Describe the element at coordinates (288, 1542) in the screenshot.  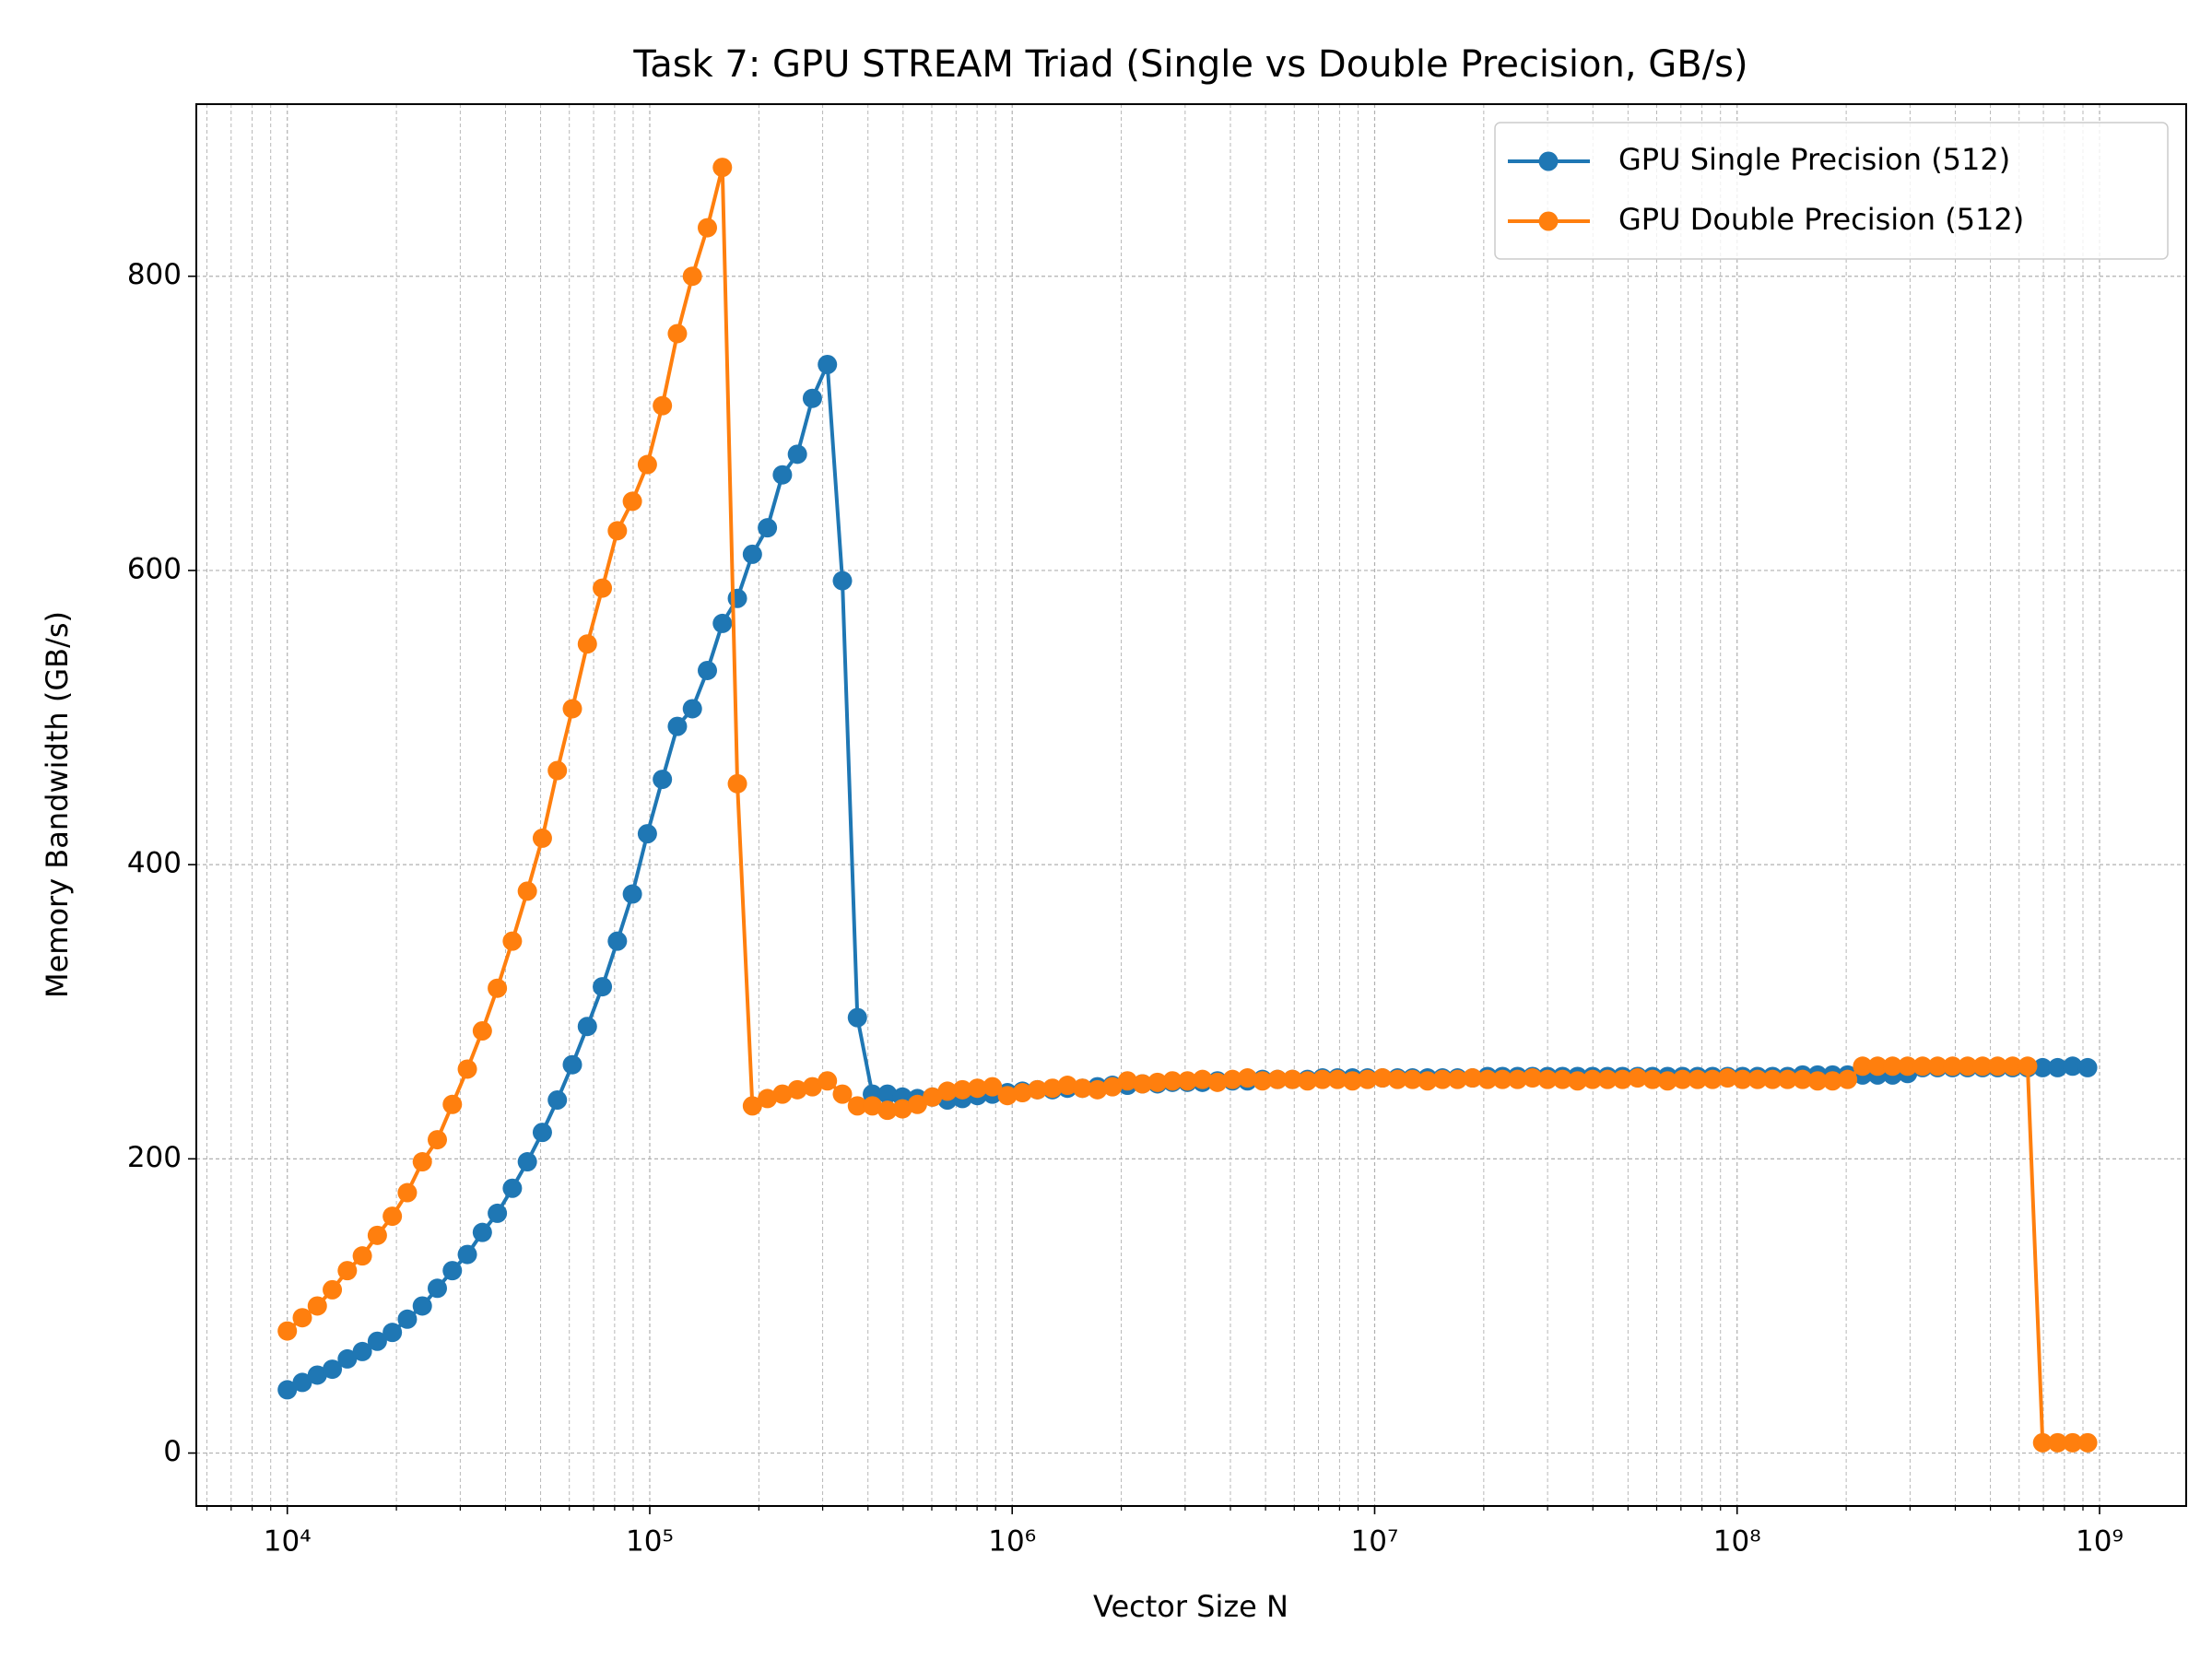
I see `x-tick-label: 10⁴` at that location.